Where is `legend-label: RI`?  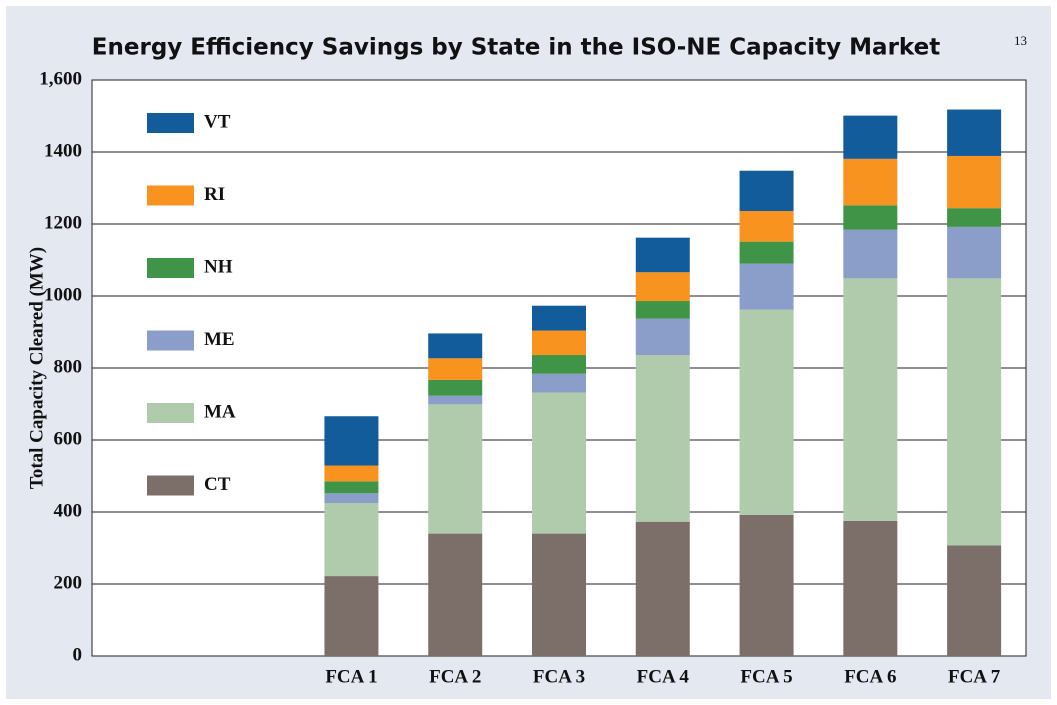
legend-label: RI is located at coordinates (214, 194).